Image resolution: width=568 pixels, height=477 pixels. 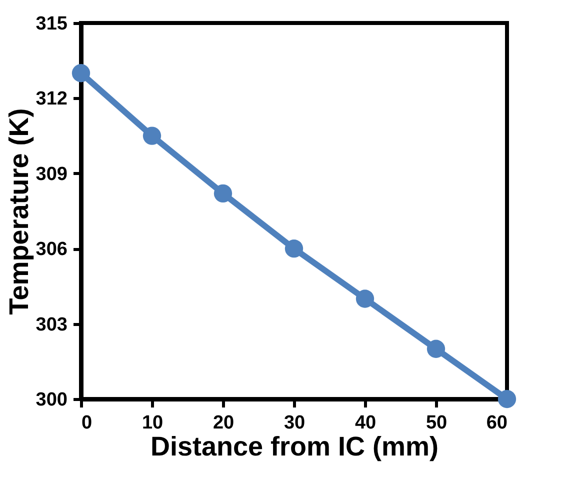 What do you see at coordinates (153, 423) in the screenshot?
I see `x-tick-label: 10` at bounding box center [153, 423].